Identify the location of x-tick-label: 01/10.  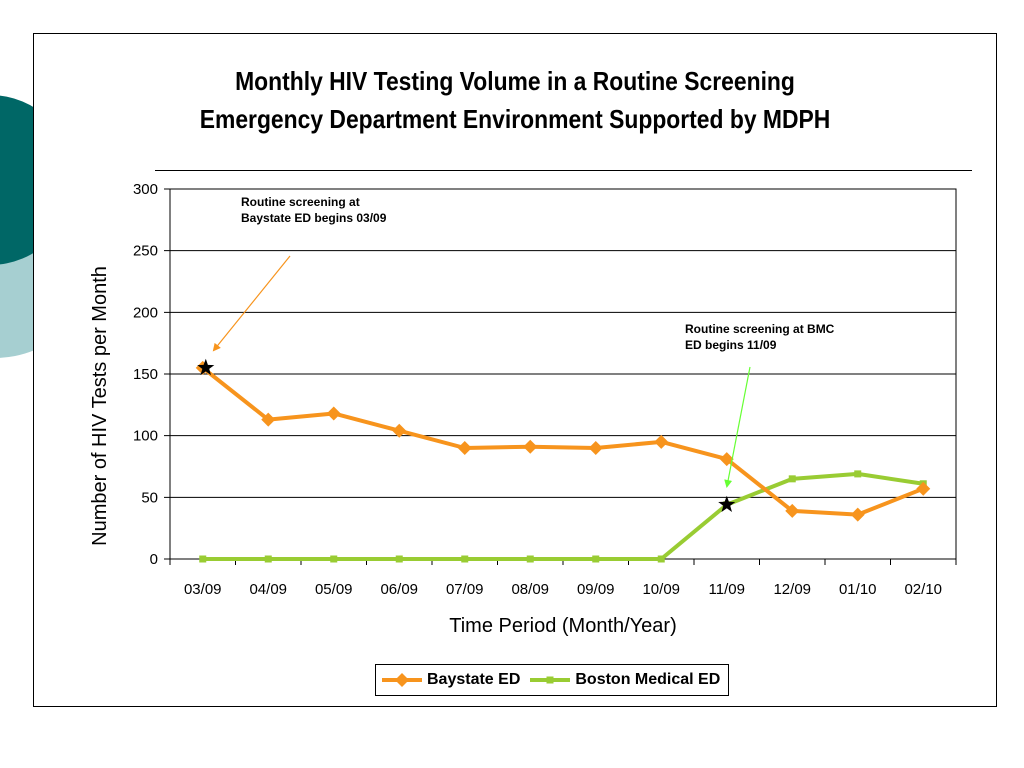
(858, 589).